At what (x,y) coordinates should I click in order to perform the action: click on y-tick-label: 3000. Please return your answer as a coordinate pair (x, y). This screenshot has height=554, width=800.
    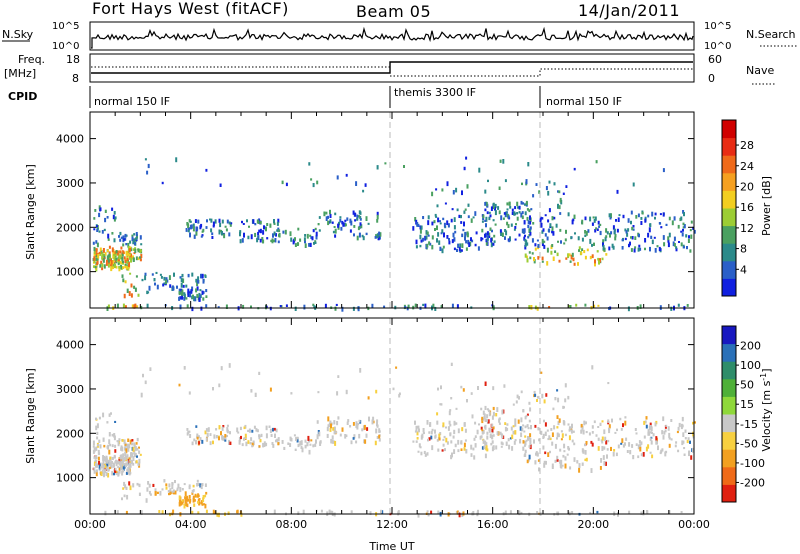
    Looking at the image, I should click on (70, 389).